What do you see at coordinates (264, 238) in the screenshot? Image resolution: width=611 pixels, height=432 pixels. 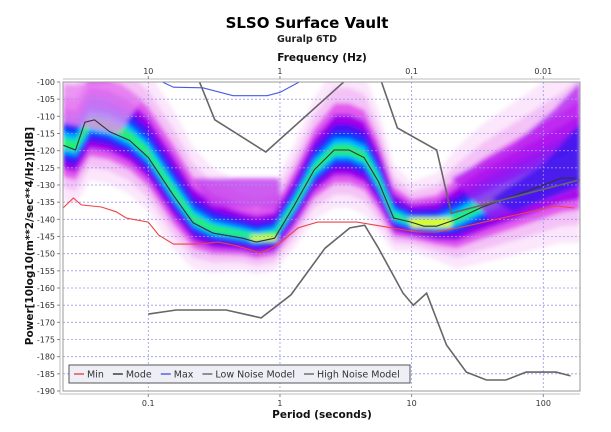 I see `pdf-peak-short` at bounding box center [264, 238].